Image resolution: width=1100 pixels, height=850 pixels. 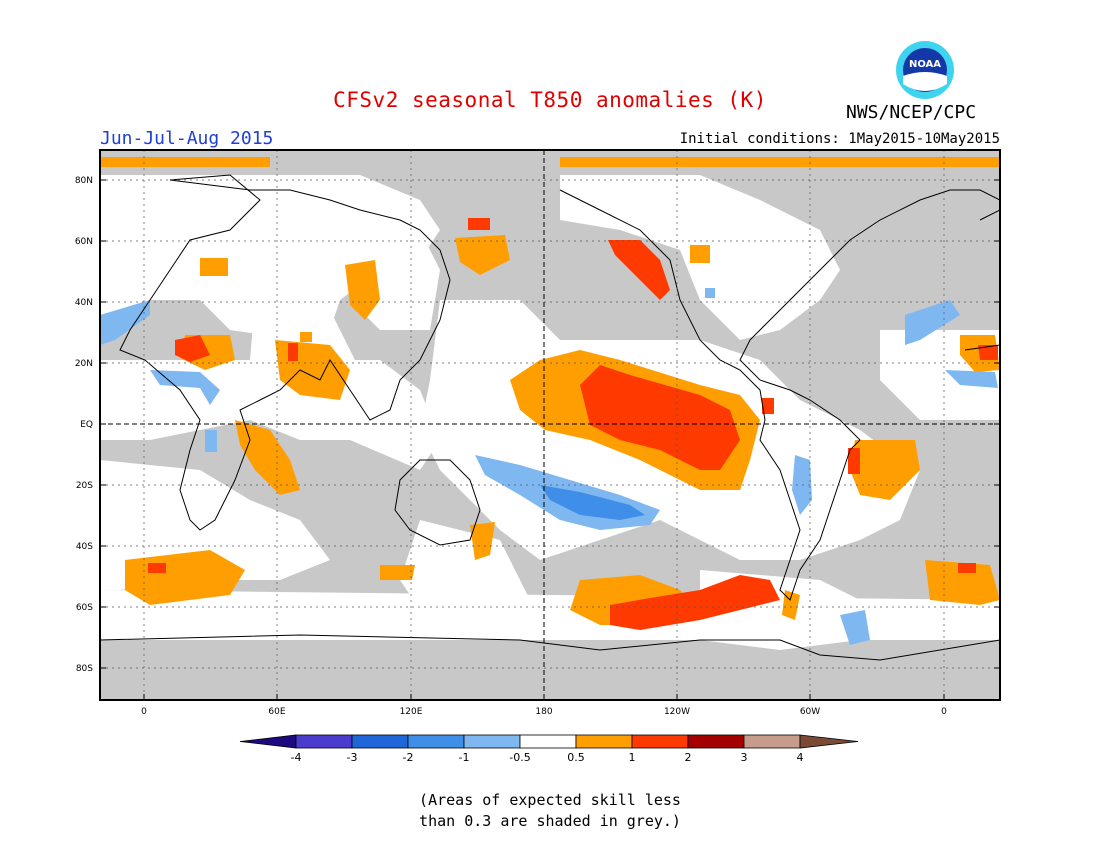 I want to click on lat-tick-label: 40N, so click(x=84, y=303).